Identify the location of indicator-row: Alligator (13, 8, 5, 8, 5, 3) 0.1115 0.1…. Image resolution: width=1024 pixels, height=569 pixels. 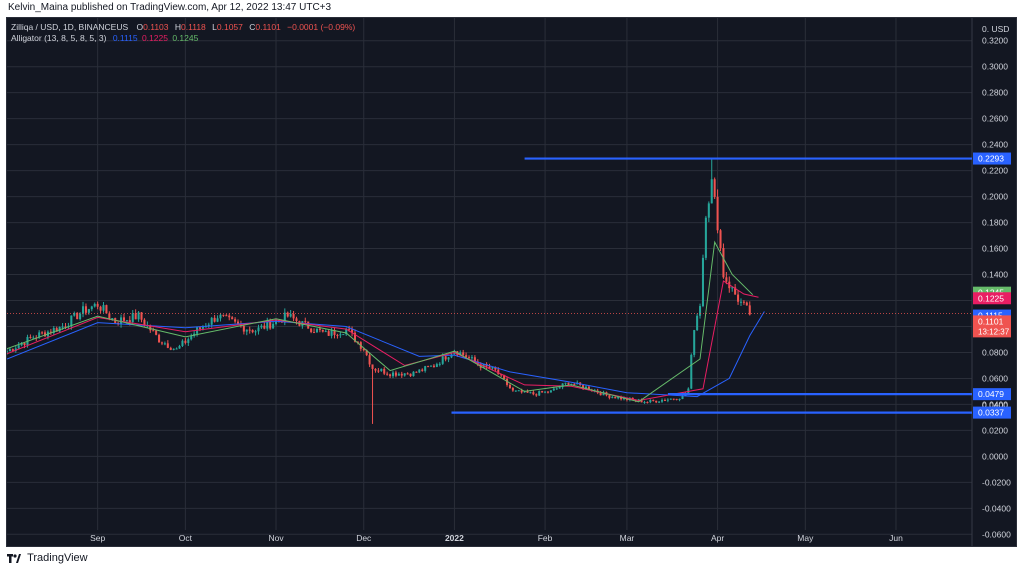
(183, 38).